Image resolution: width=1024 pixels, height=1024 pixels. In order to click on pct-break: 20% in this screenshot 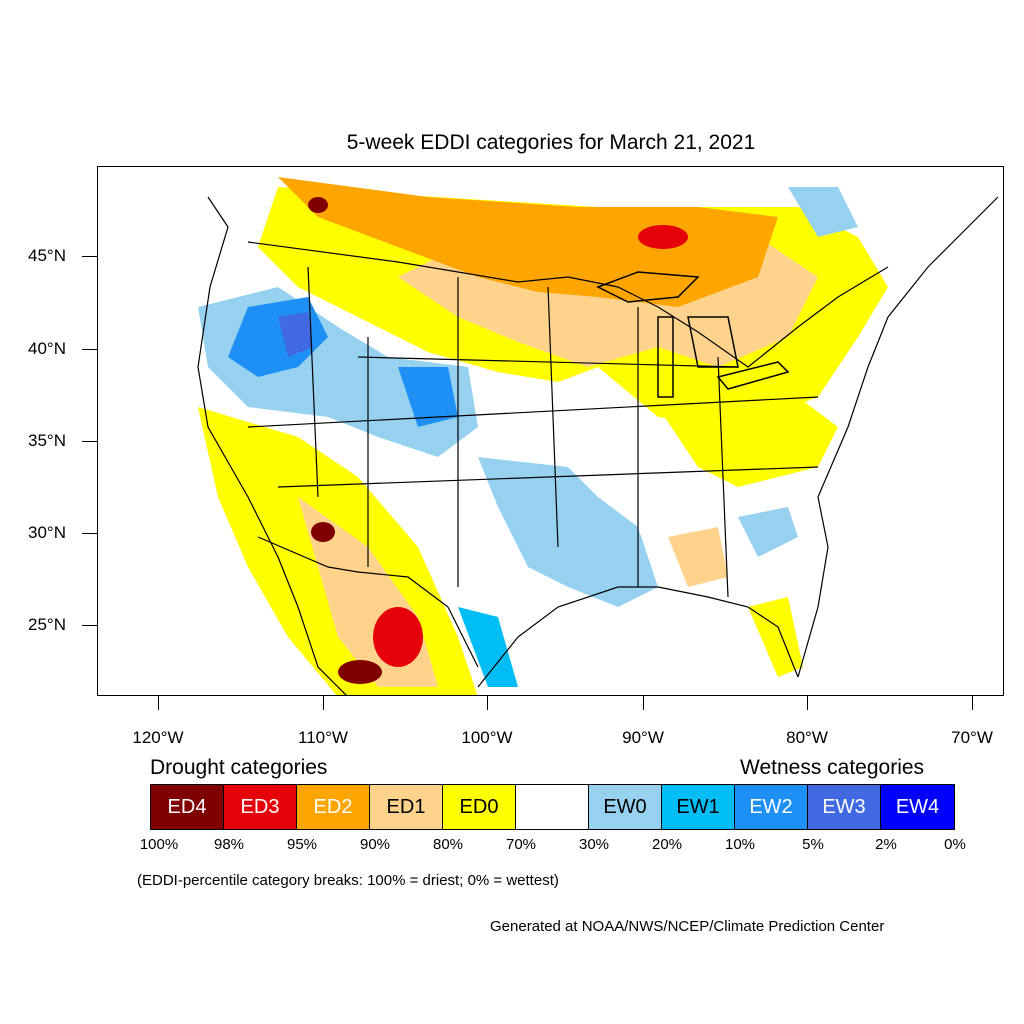, I will do `click(667, 844)`.